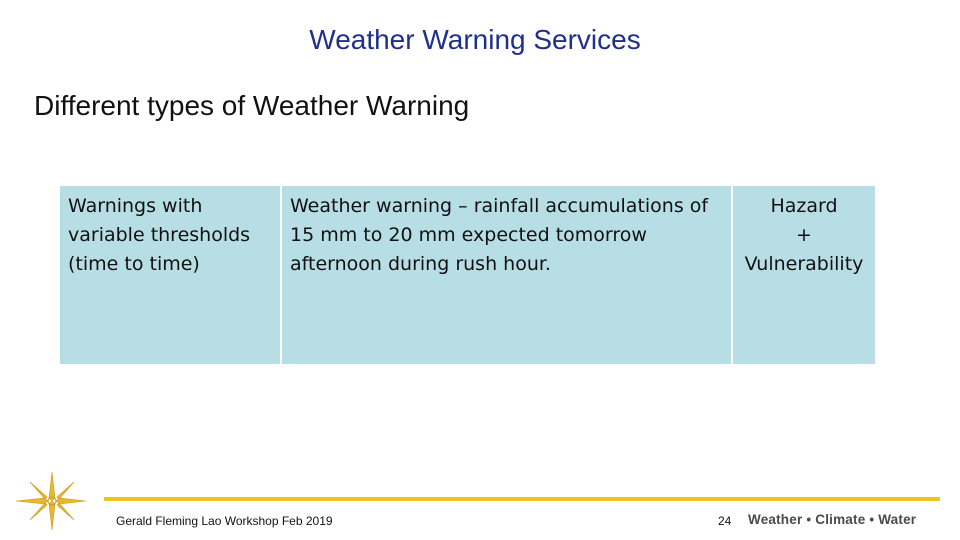 This screenshot has width=960, height=540. What do you see at coordinates (420, 264) in the screenshot?
I see `cell-text-line: afternoon during rush hour.` at bounding box center [420, 264].